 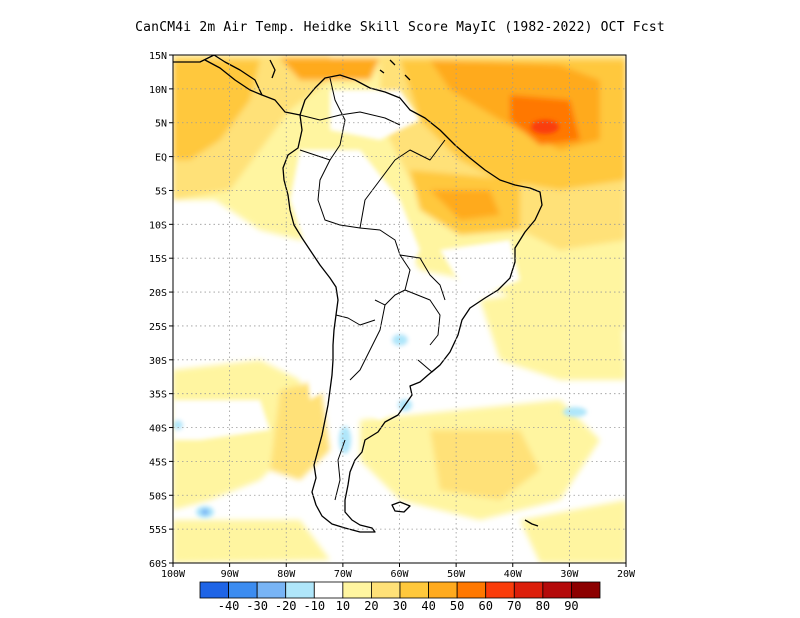 I want to click on caribbean-islands, so click(x=340, y=70).